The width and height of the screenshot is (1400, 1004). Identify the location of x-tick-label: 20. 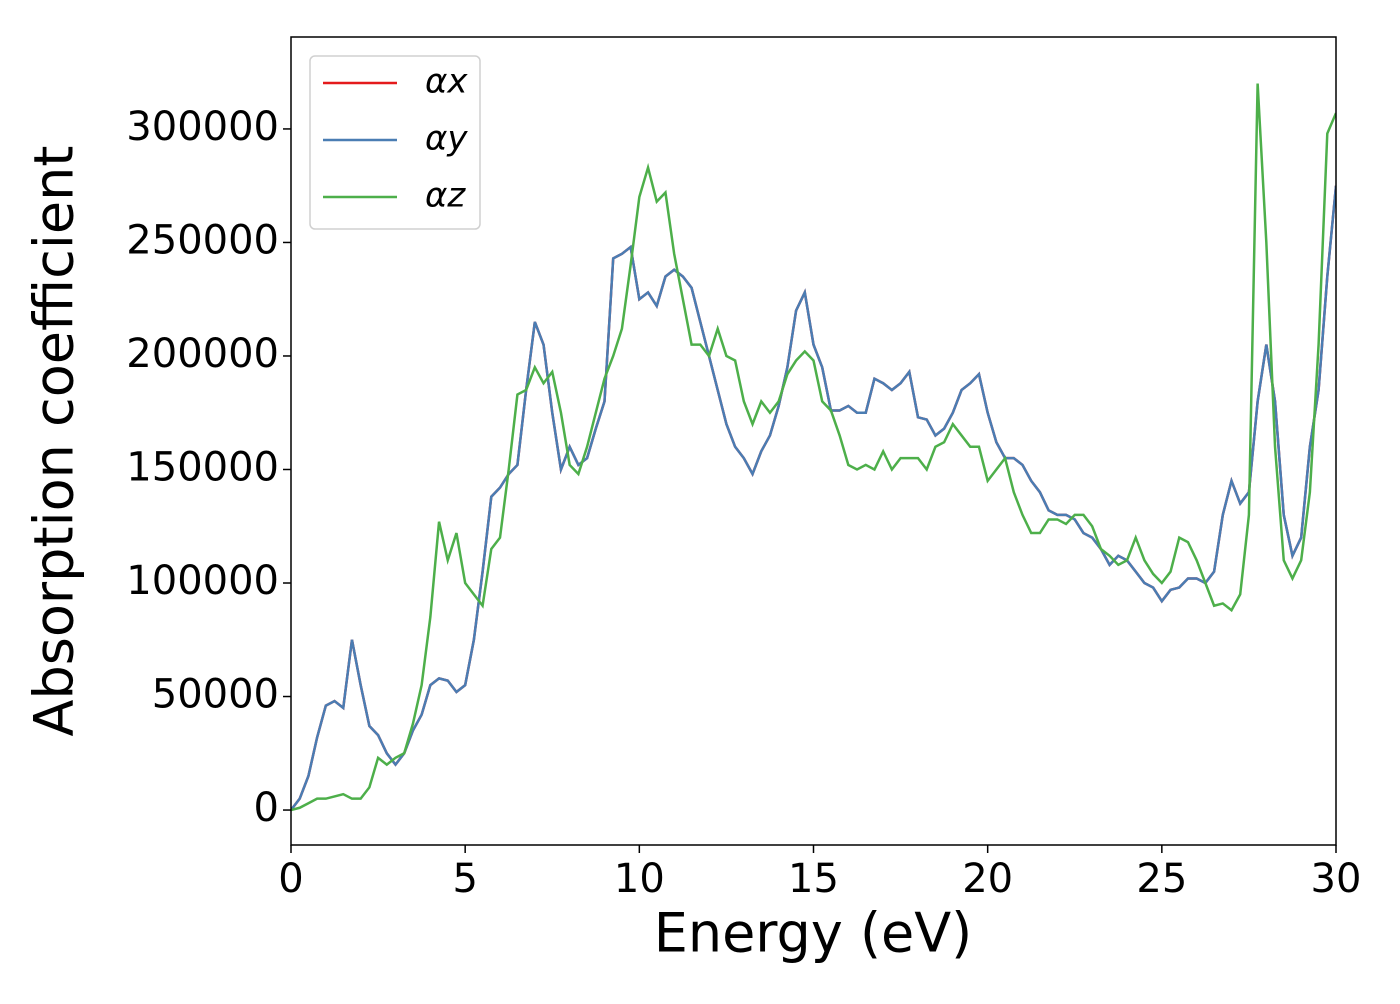
(987, 879).